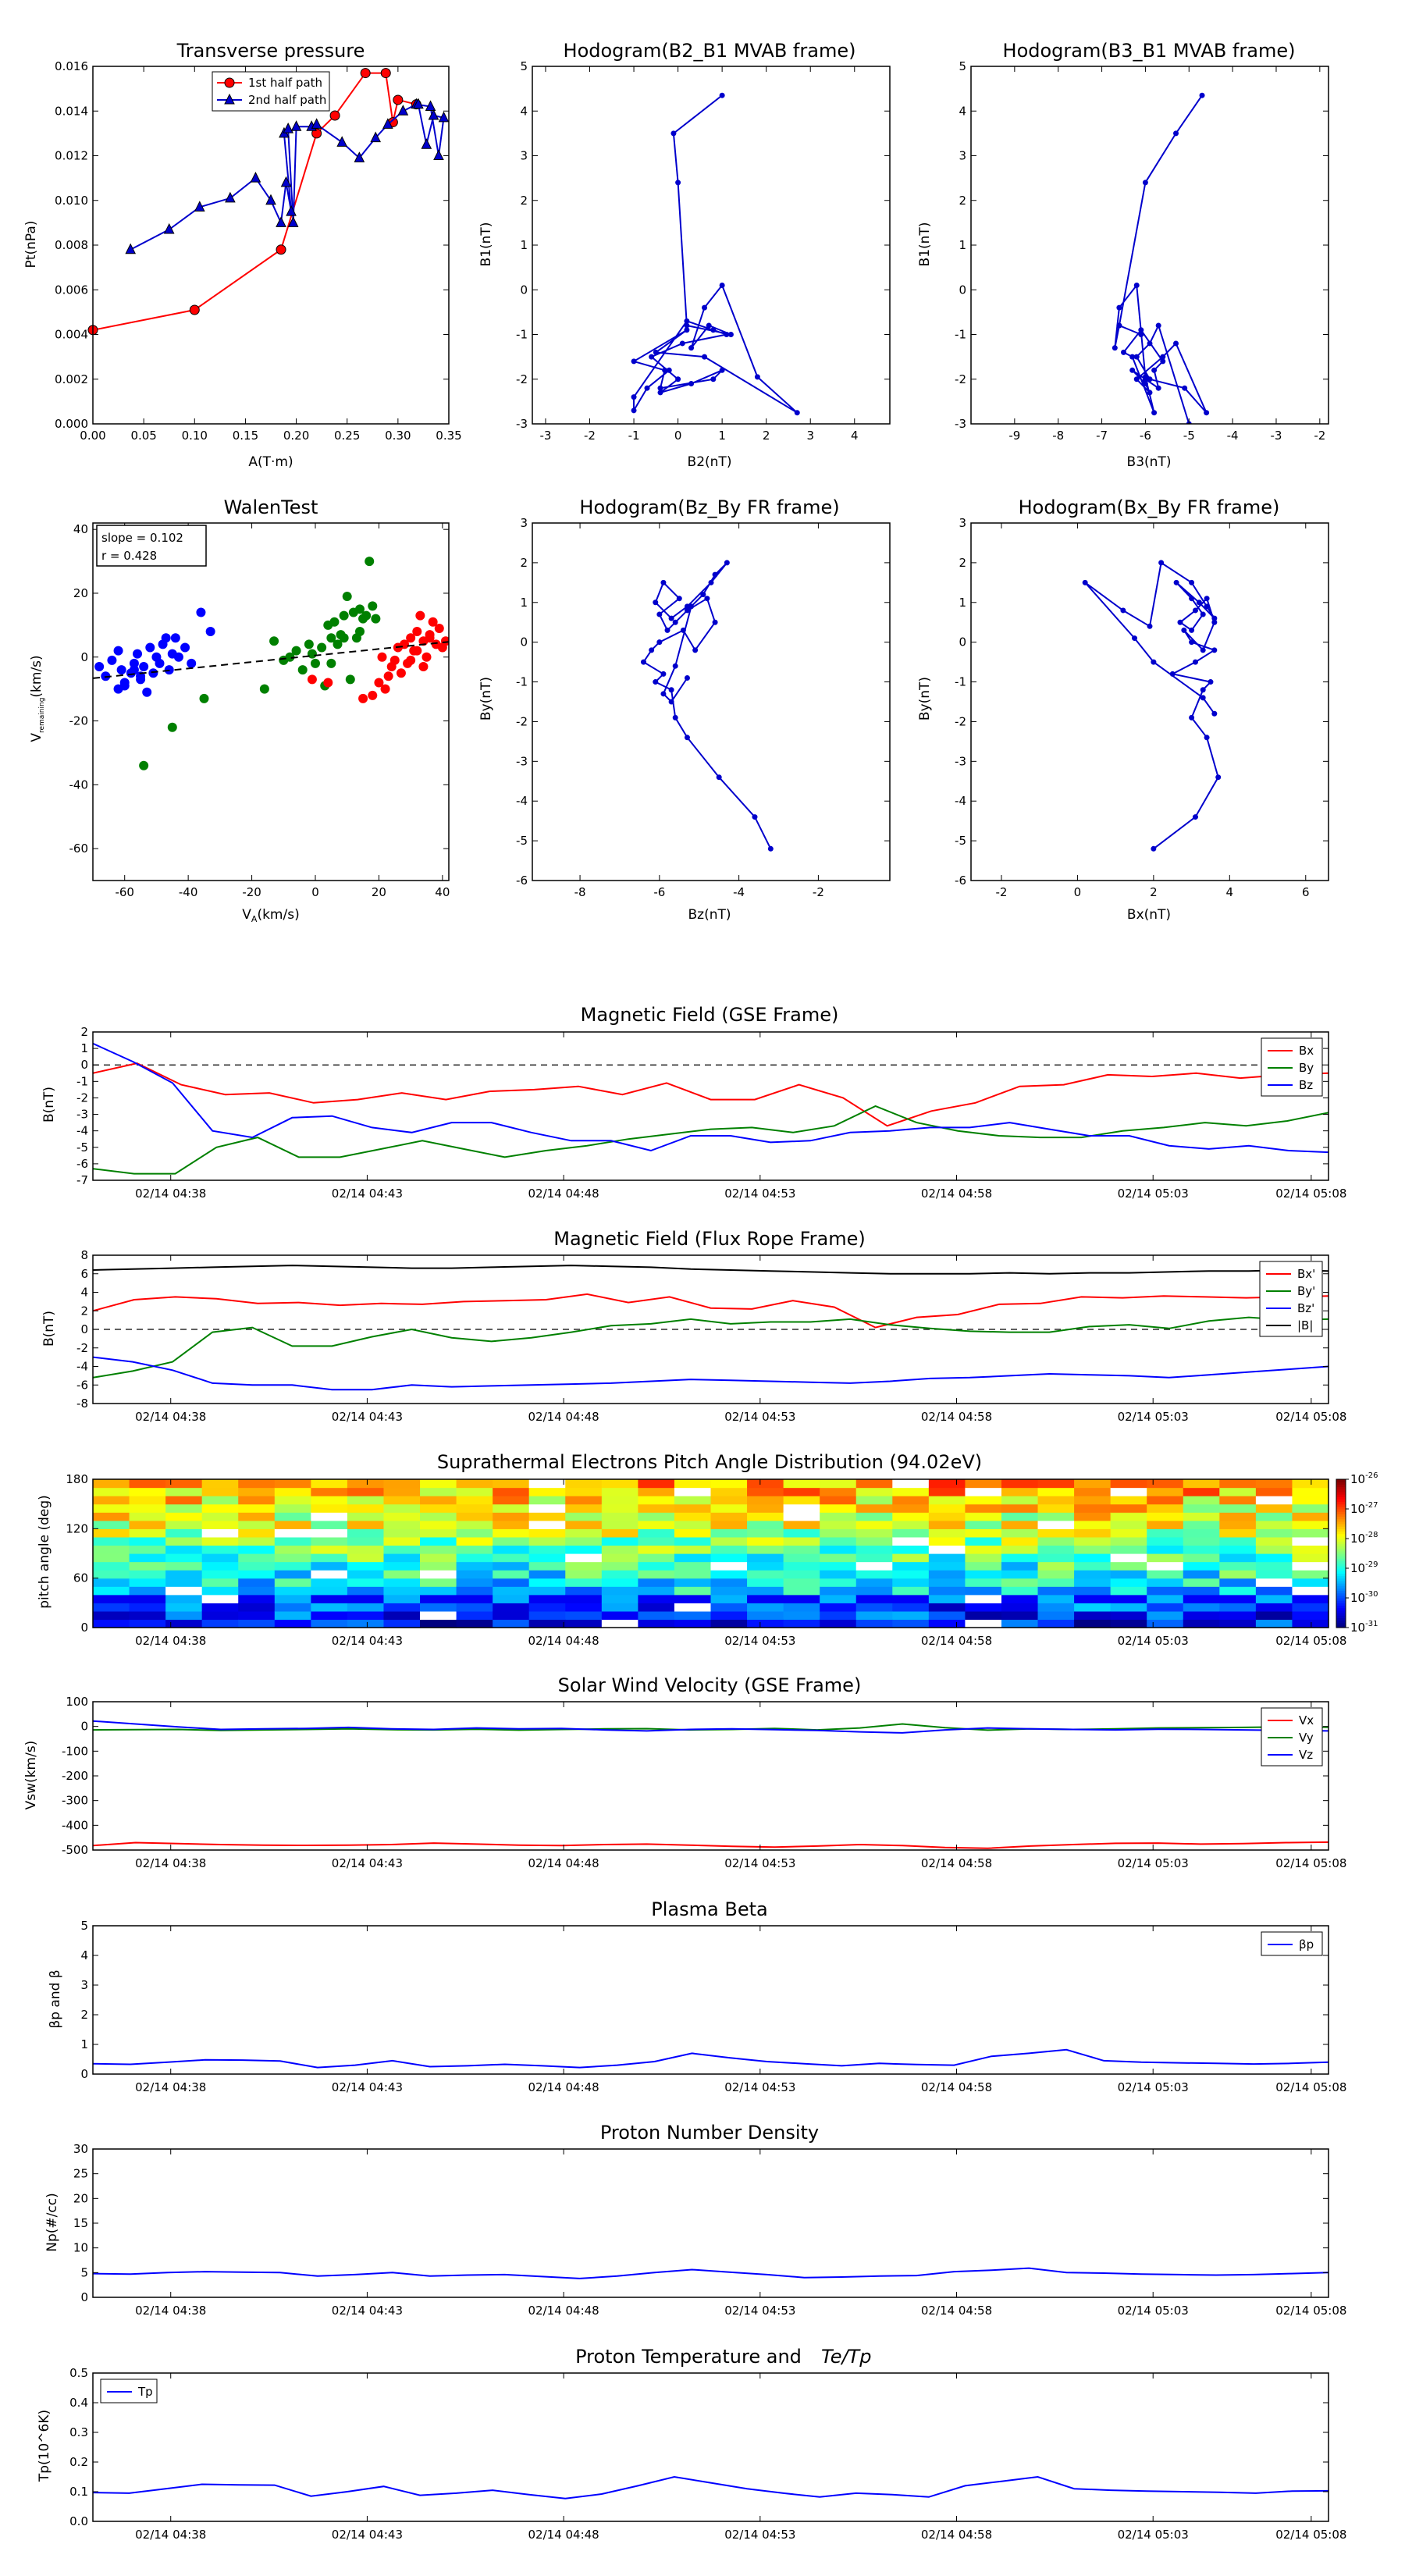 This screenshot has height=2576, width=1405. What do you see at coordinates (957, 2535) in the screenshot?
I see `tp-time-tick-label: 02/14 04:58` at bounding box center [957, 2535].